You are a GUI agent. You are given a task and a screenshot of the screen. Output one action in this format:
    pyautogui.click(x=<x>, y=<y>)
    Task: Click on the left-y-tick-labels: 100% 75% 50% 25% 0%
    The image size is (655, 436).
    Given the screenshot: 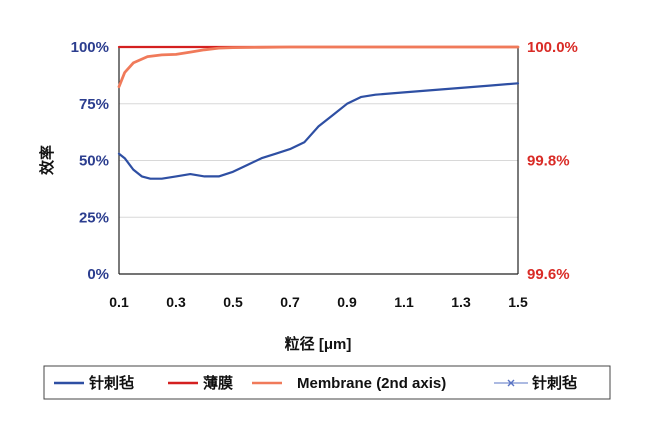 What is the action you would take?
    pyautogui.click(x=90, y=161)
    